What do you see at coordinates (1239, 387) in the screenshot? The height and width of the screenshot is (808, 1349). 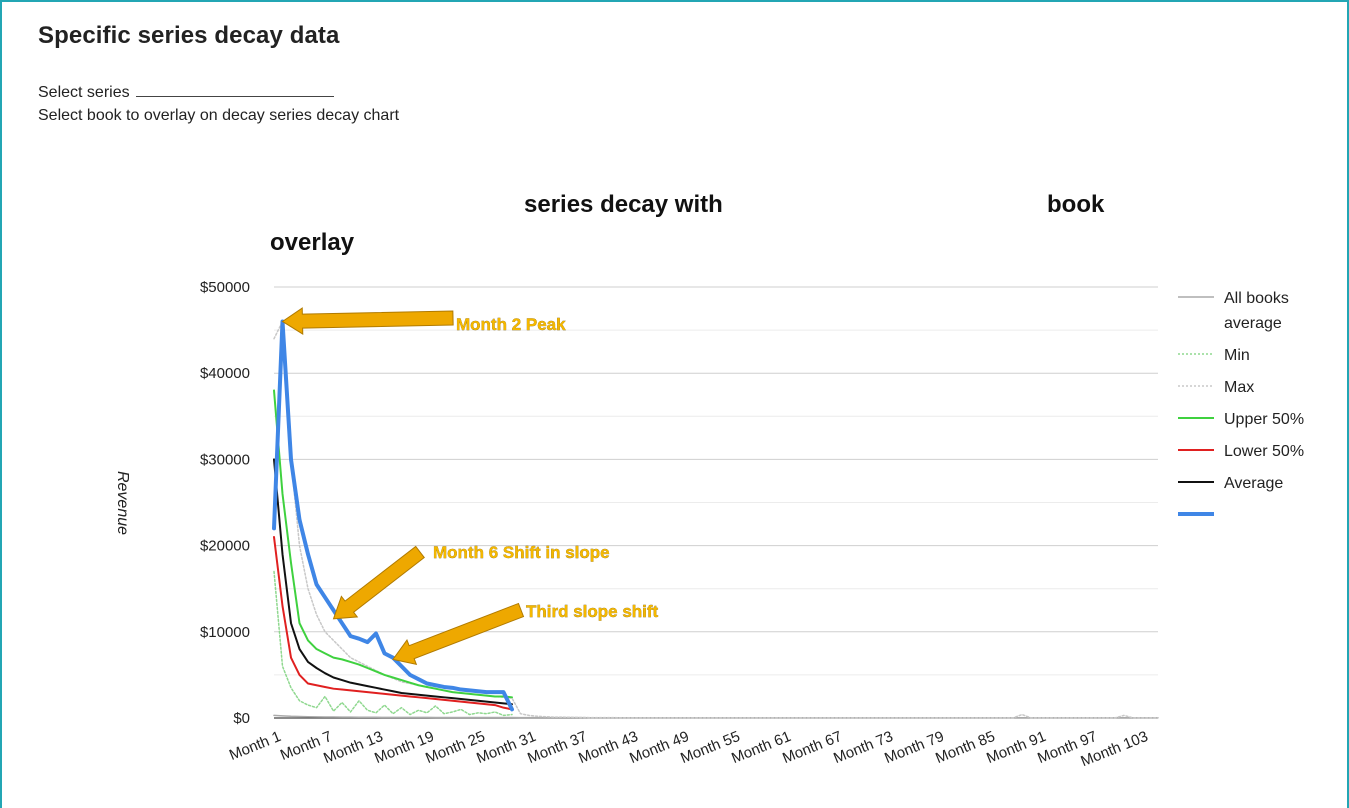 I see `legend-label-2: Max` at bounding box center [1239, 387].